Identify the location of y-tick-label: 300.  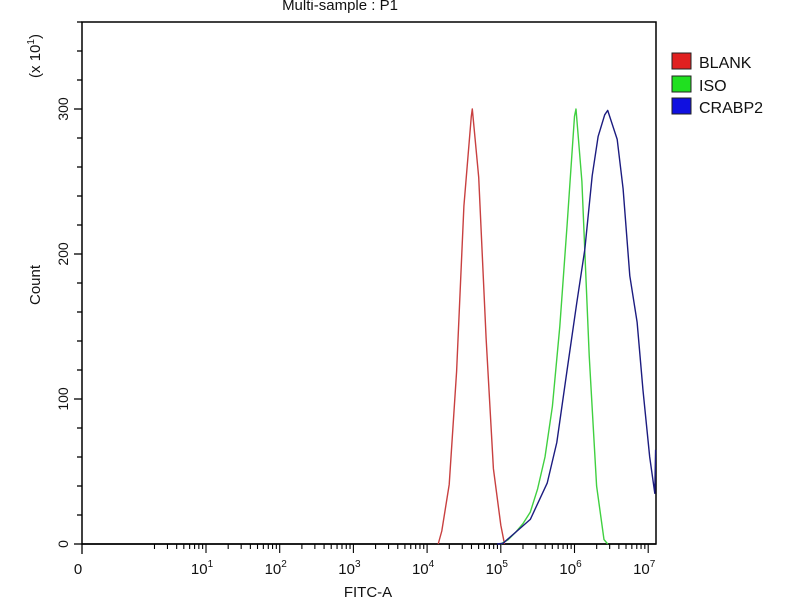
(63, 109).